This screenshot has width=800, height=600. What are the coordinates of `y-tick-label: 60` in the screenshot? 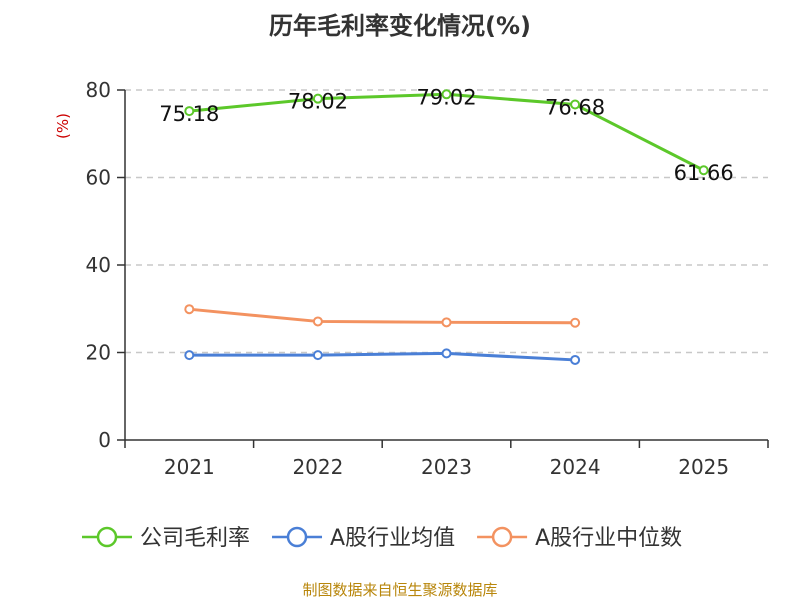 It's located at (98, 178).